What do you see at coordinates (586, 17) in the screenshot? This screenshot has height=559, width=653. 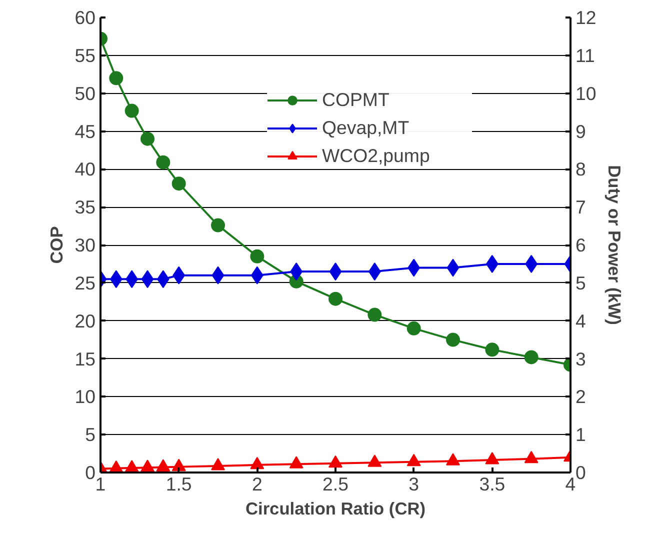 I see `y2-tick-label: 12` at bounding box center [586, 17].